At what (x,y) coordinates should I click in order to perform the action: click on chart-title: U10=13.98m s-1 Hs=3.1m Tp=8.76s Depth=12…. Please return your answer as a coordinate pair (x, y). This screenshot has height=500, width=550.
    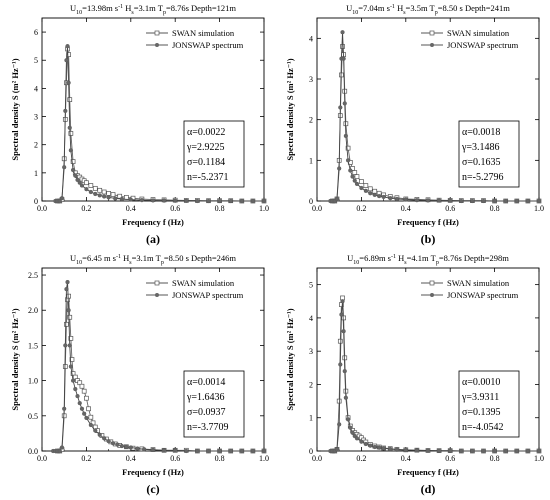
    Looking at the image, I should click on (153, 9).